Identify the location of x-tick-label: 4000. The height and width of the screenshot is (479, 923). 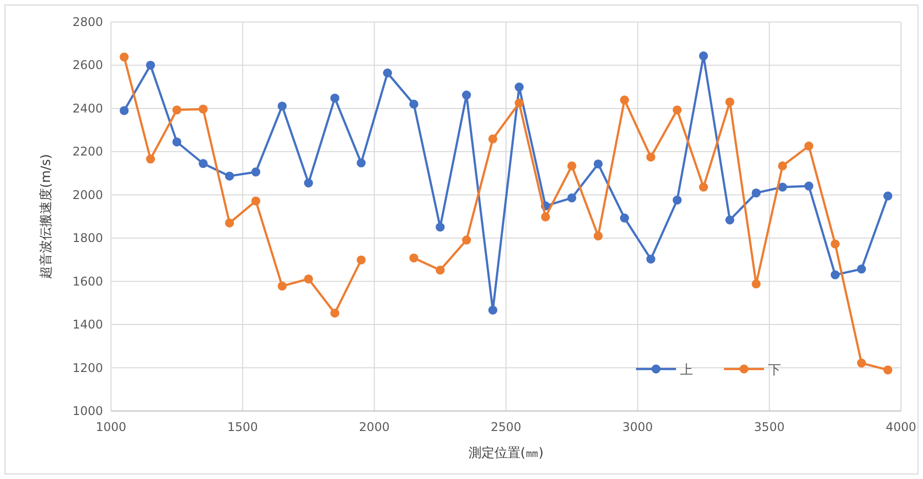
(901, 427).